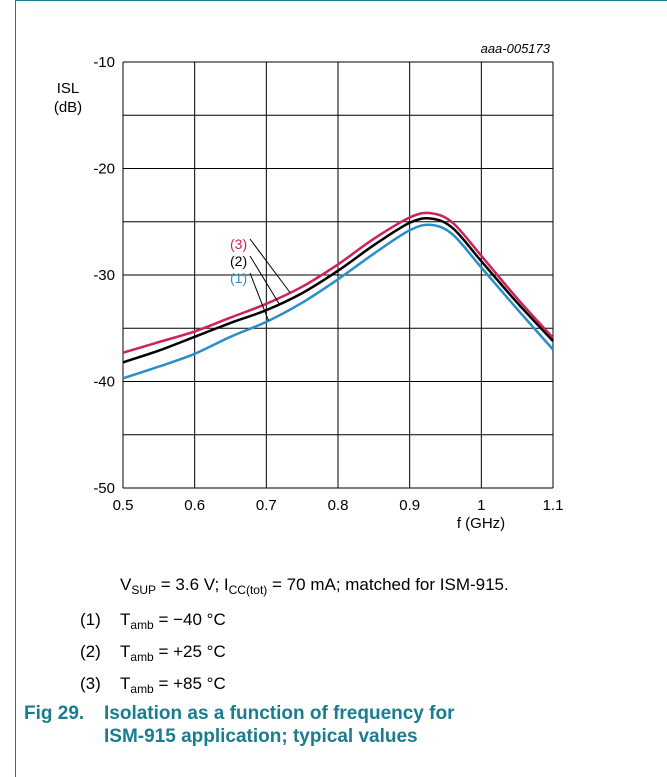  What do you see at coordinates (409, 505) in the screenshot?
I see `x-tick-label-4: 0.9` at bounding box center [409, 505].